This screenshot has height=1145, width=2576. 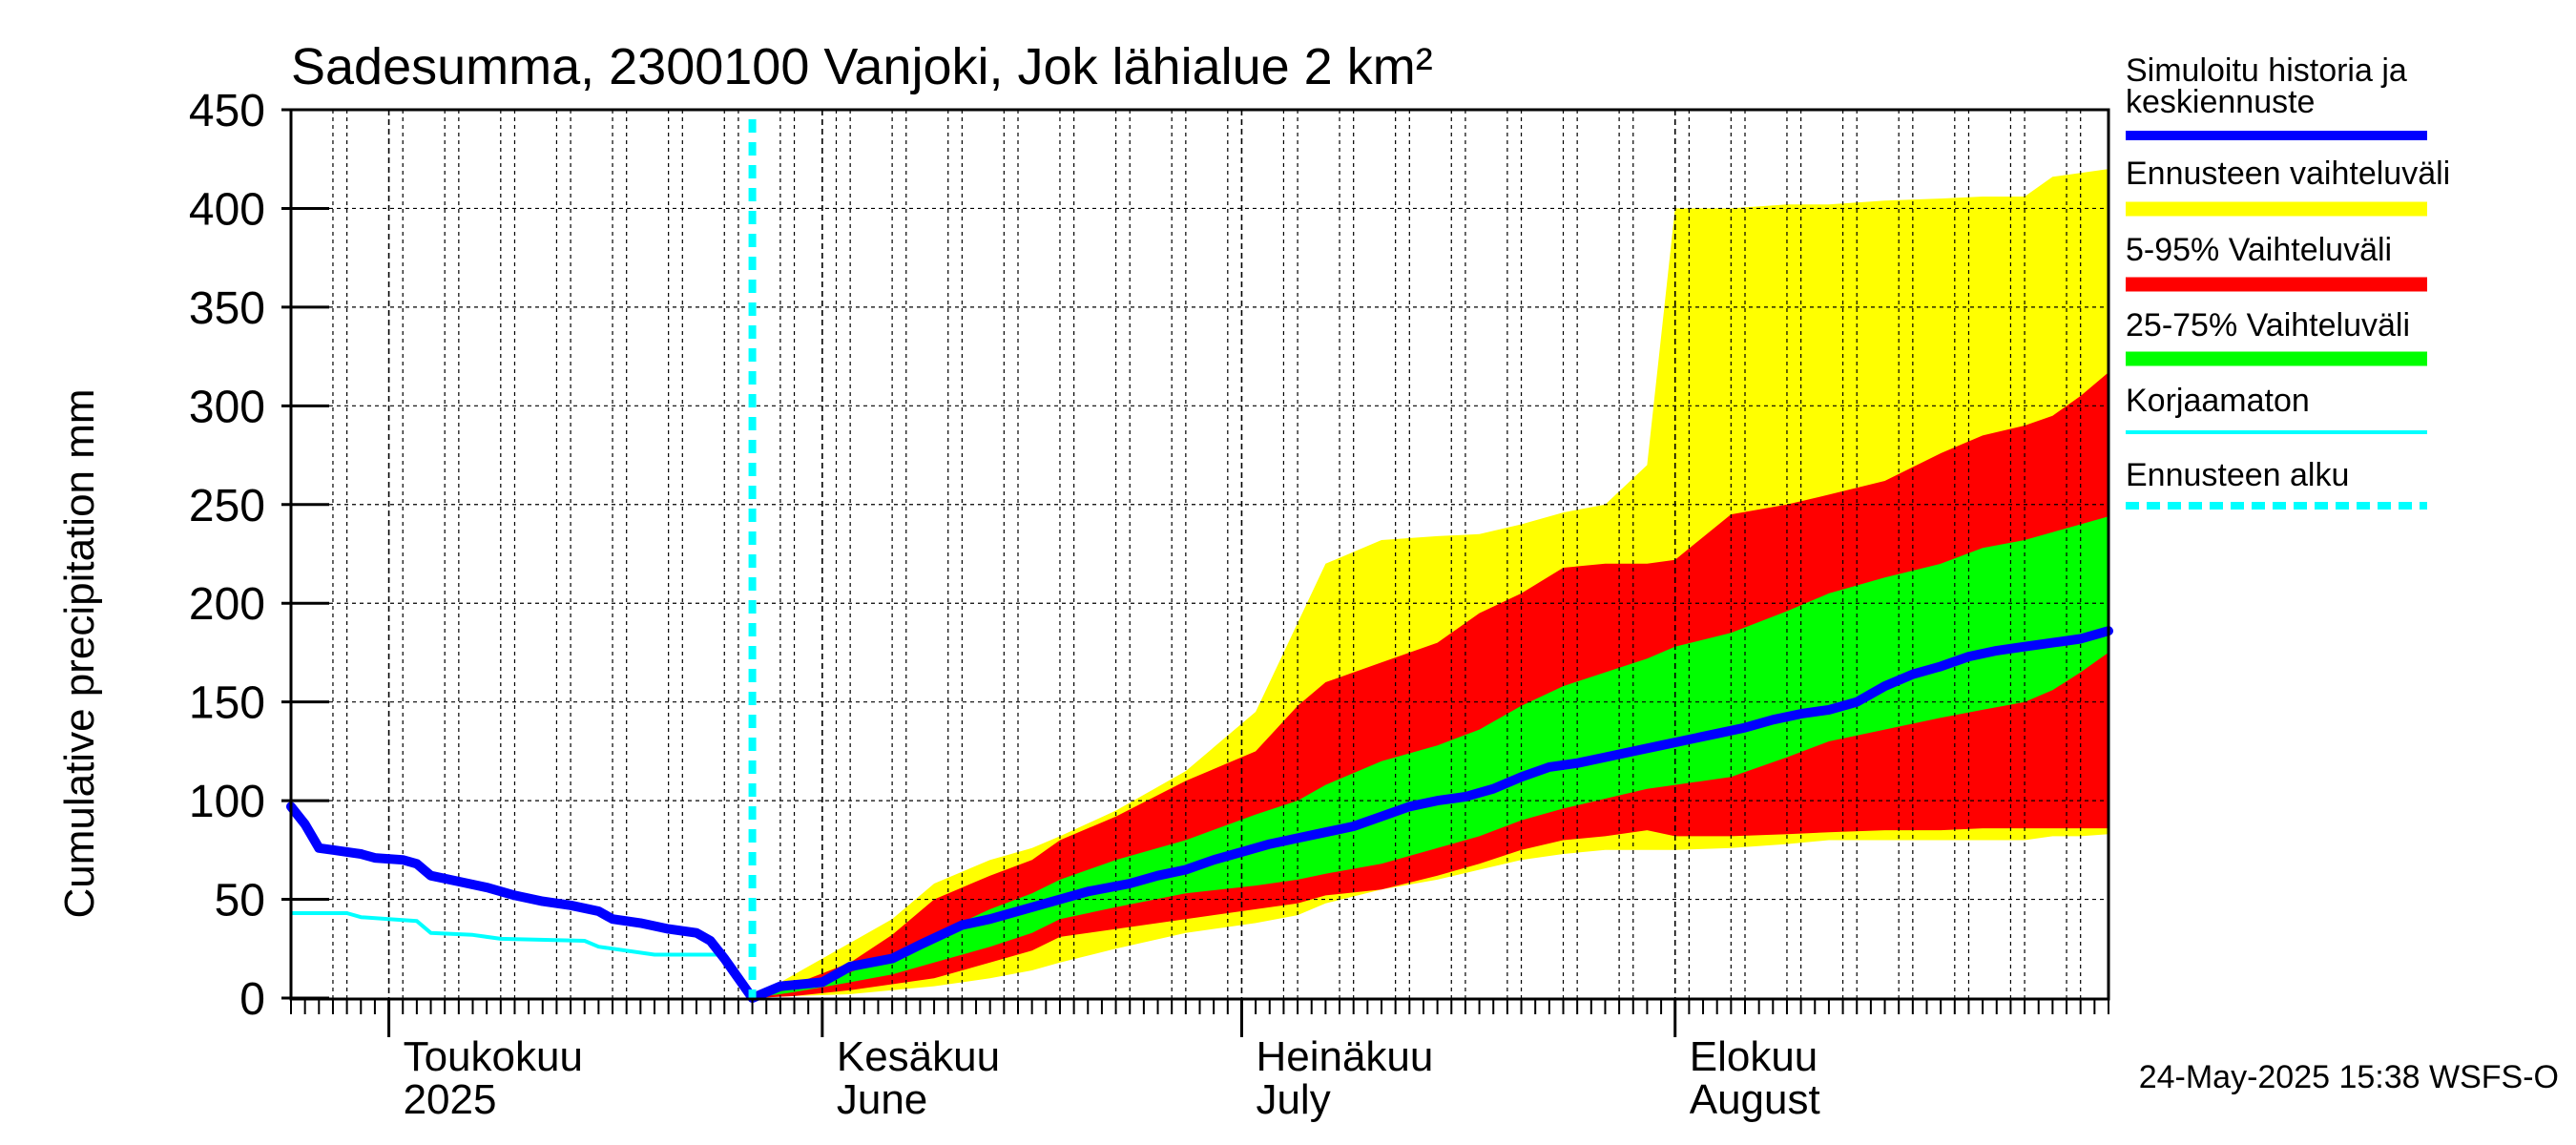 What do you see at coordinates (227, 210) in the screenshot?
I see `y-tick-label-400: 400` at bounding box center [227, 210].